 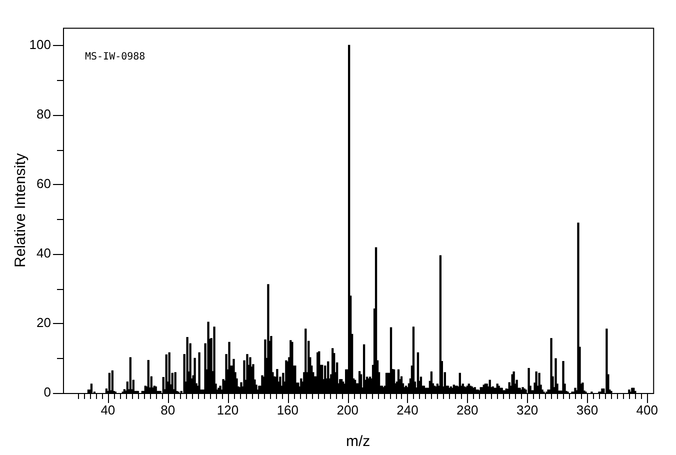 I want to click on x-tick-label: 40, so click(x=108, y=410).